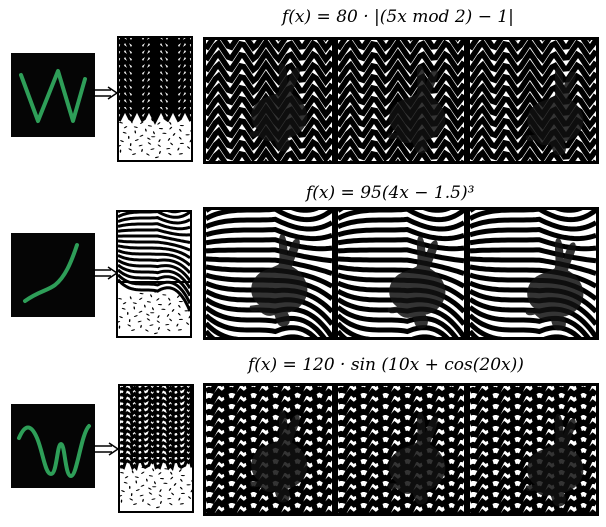  I want to click on formula-row-3: f(x) = 120 · sin (10x + cos(20x)), so click(386, 365).